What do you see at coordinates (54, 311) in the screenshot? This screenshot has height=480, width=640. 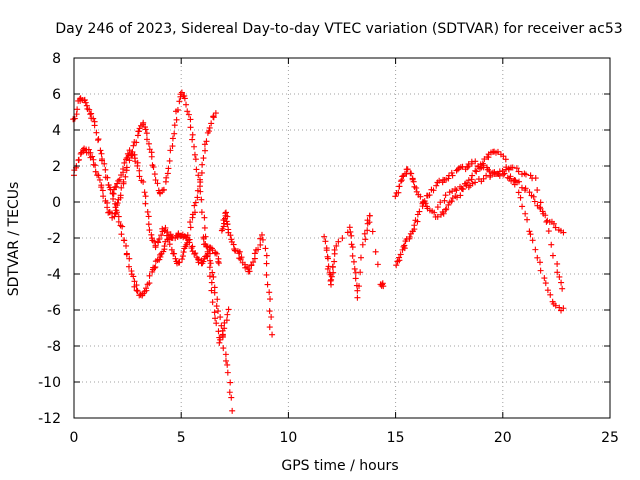 I see `y-tick-label: -6` at bounding box center [54, 311].